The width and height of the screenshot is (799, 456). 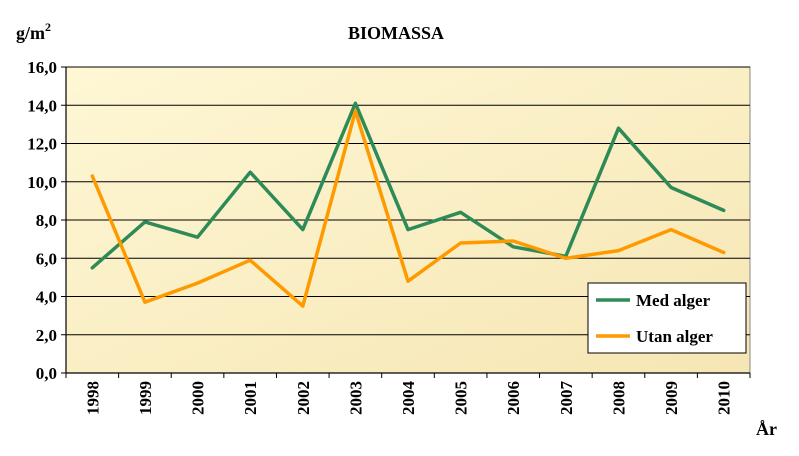 I want to click on y-tick-label: 16,0, so click(x=42, y=67).